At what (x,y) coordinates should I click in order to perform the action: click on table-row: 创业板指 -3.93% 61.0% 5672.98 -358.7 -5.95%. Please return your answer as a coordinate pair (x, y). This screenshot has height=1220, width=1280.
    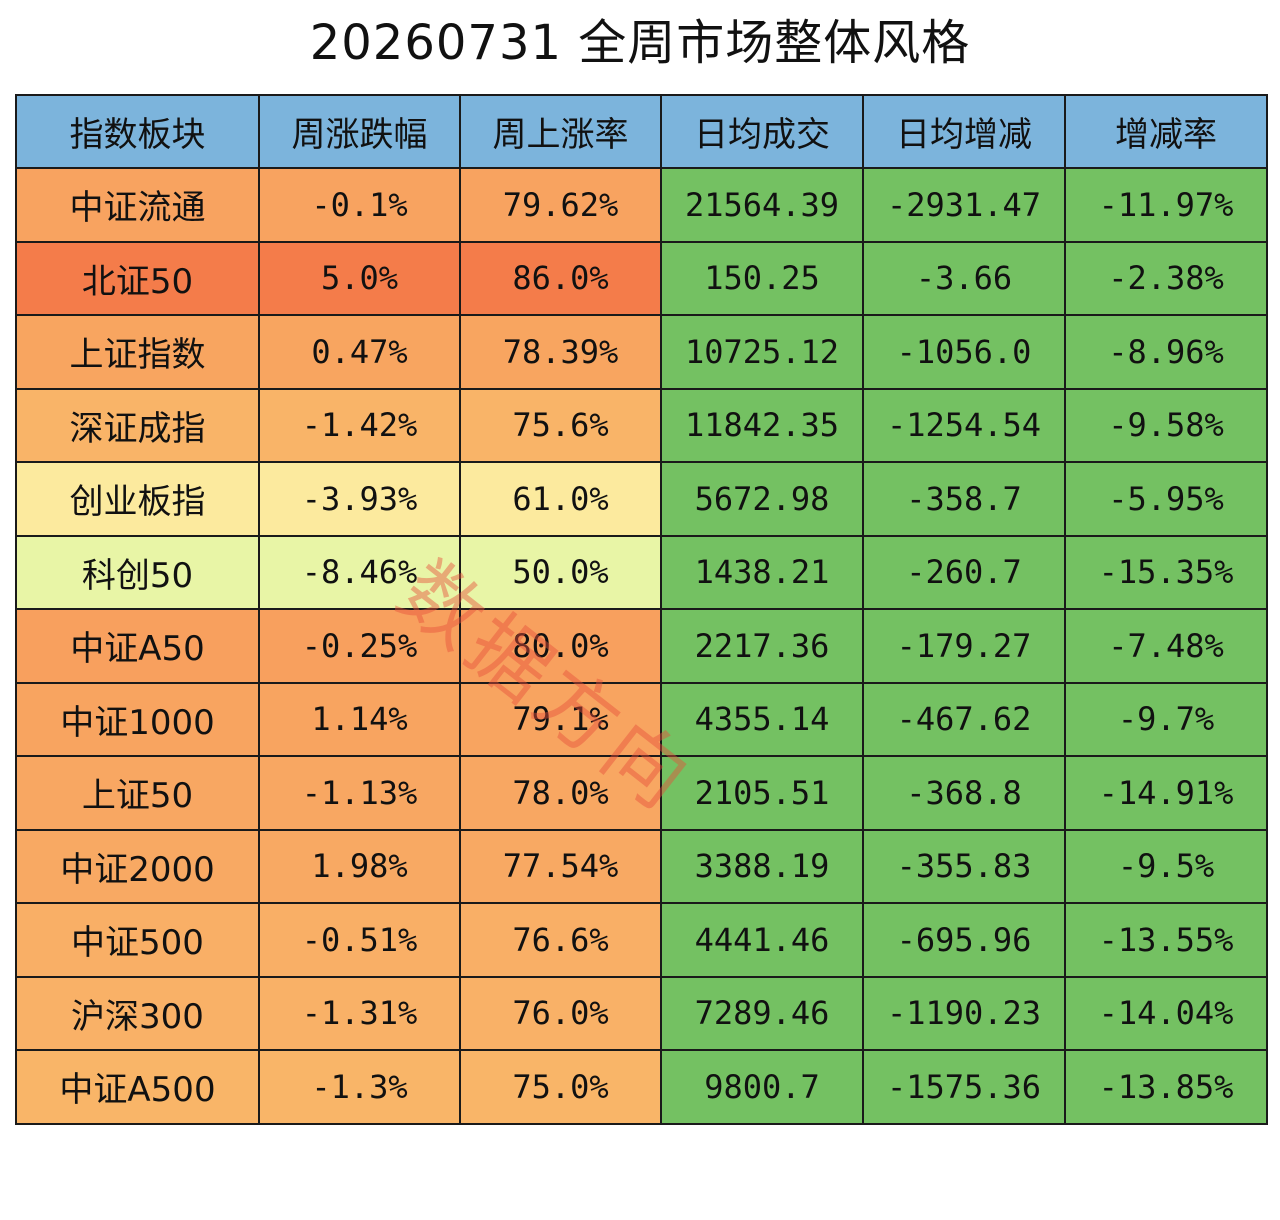
    Looking at the image, I should click on (641, 499).